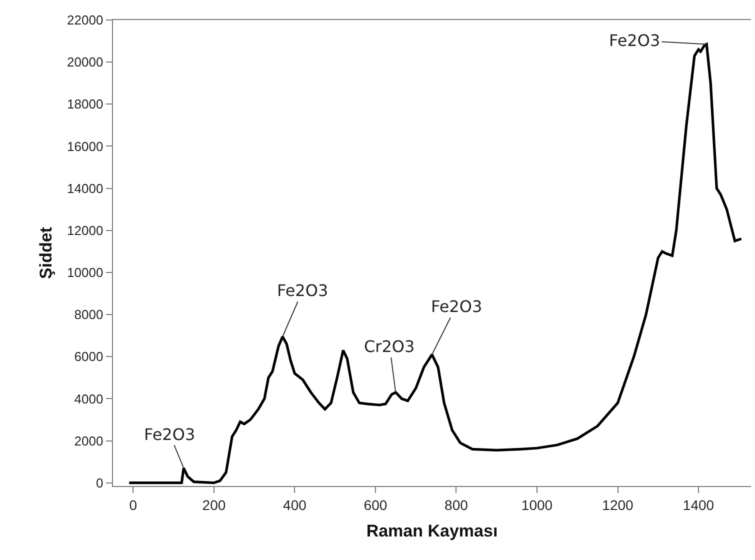  What do you see at coordinates (376, 505) in the screenshot?
I see `x-tick-label: 600` at bounding box center [376, 505].